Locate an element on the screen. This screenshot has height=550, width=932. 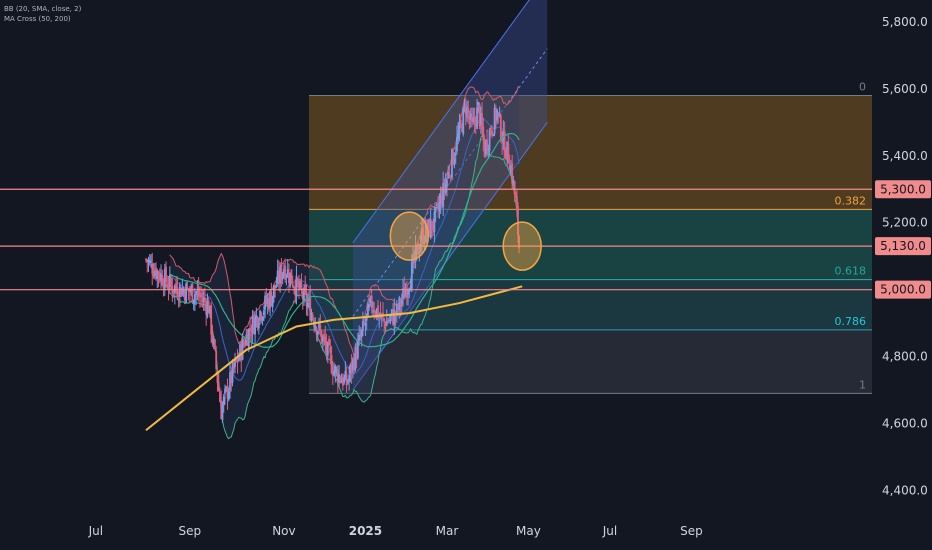
price-tick-label: 5,600.0 is located at coordinates (905, 89).